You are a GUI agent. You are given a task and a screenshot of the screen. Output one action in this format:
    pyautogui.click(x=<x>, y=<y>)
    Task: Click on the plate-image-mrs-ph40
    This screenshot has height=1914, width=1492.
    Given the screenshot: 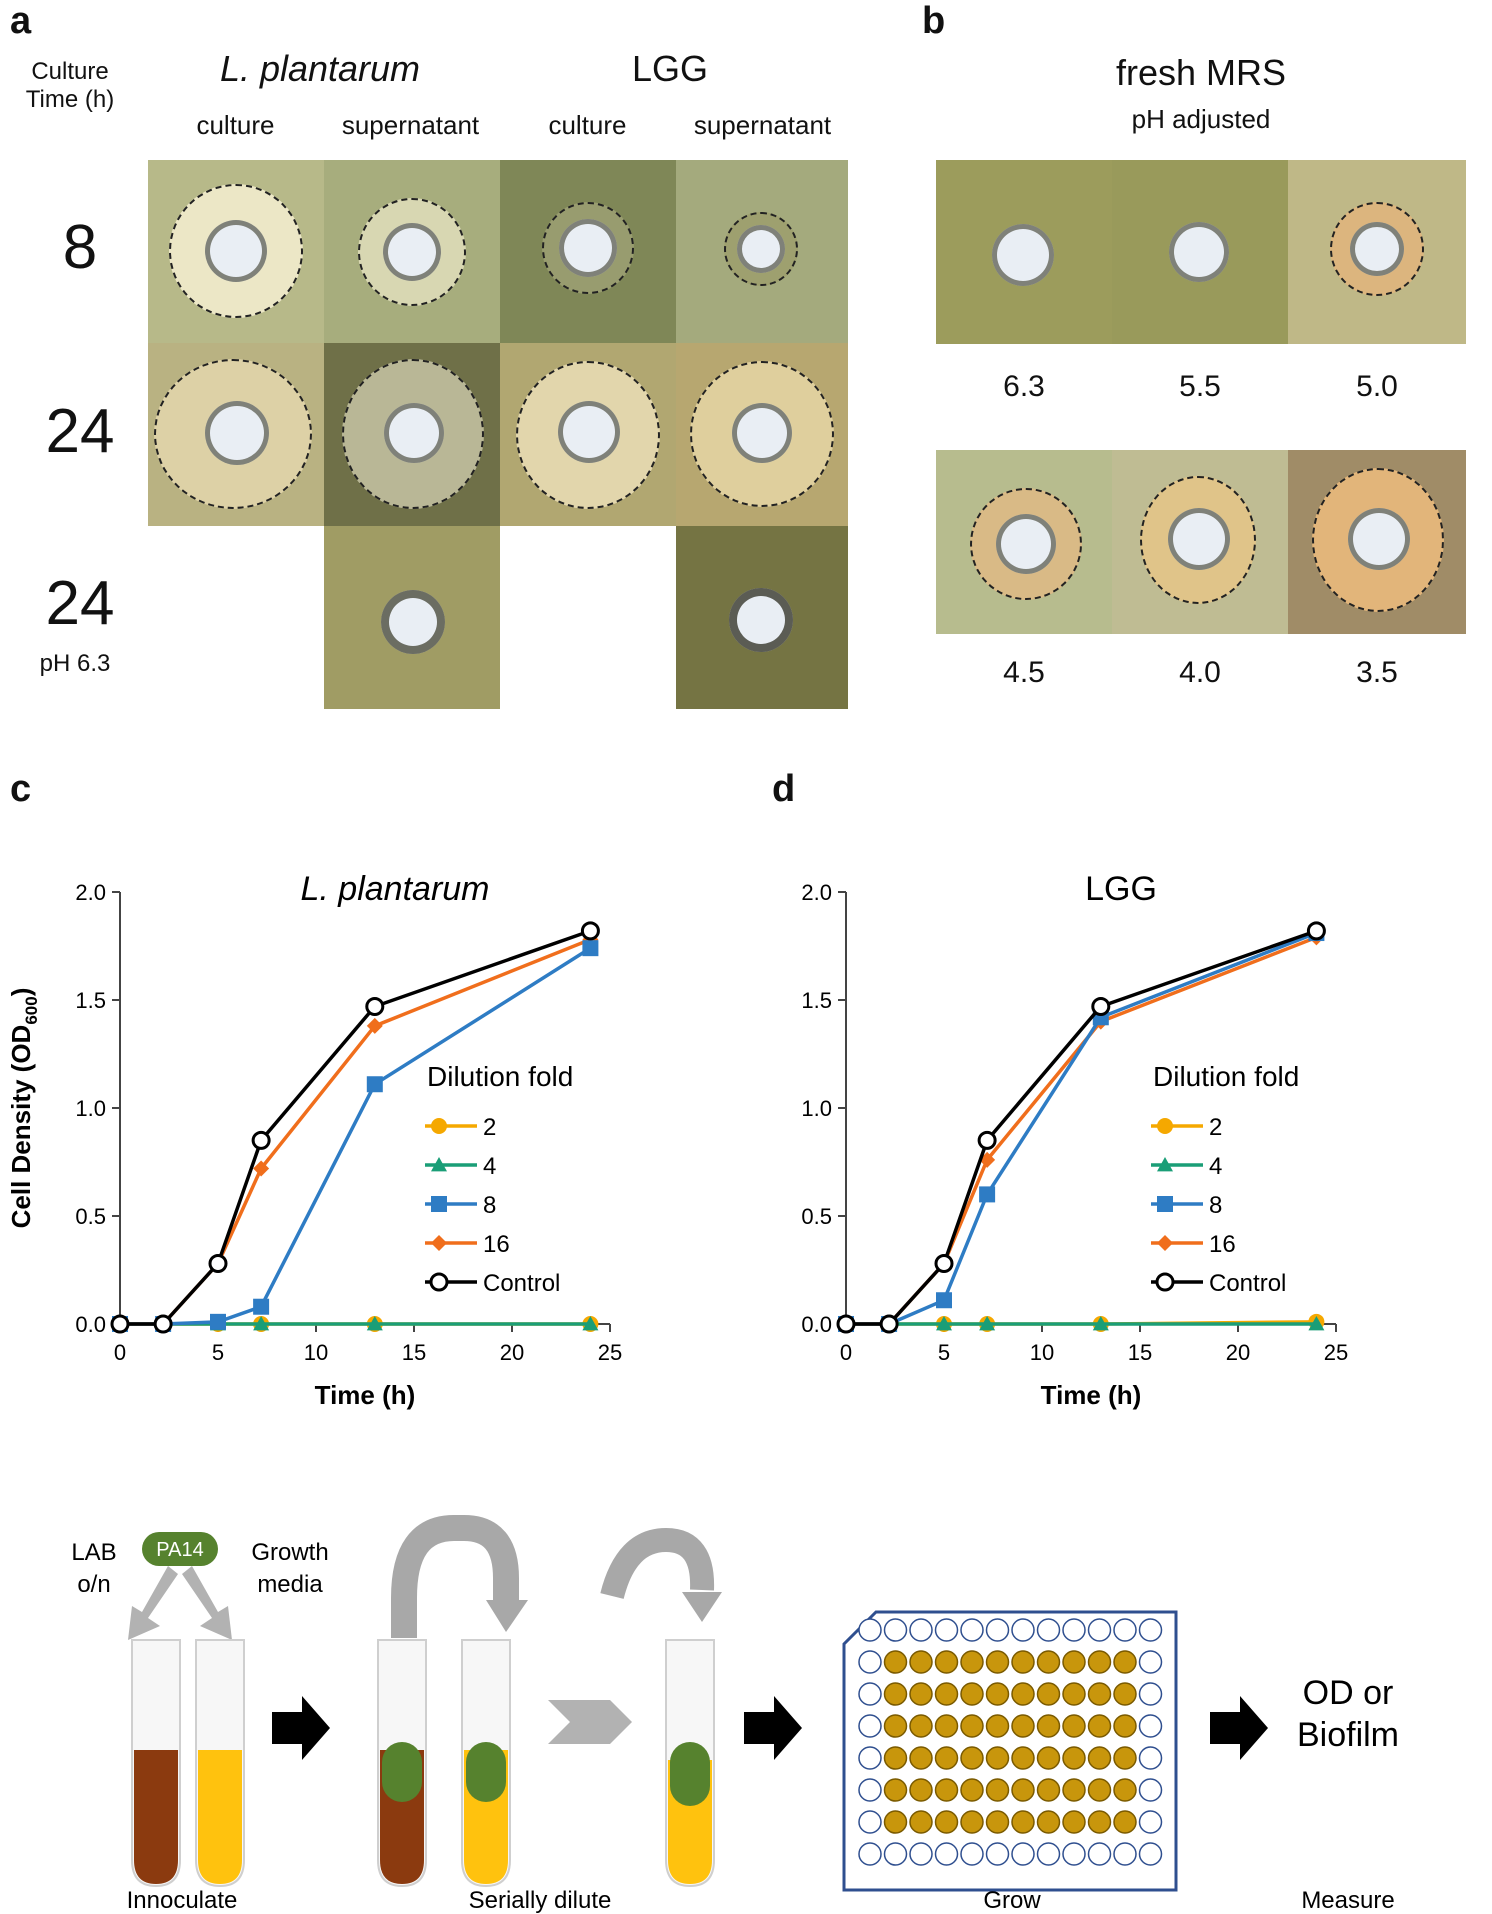 What is the action you would take?
    pyautogui.click(x=1200, y=542)
    